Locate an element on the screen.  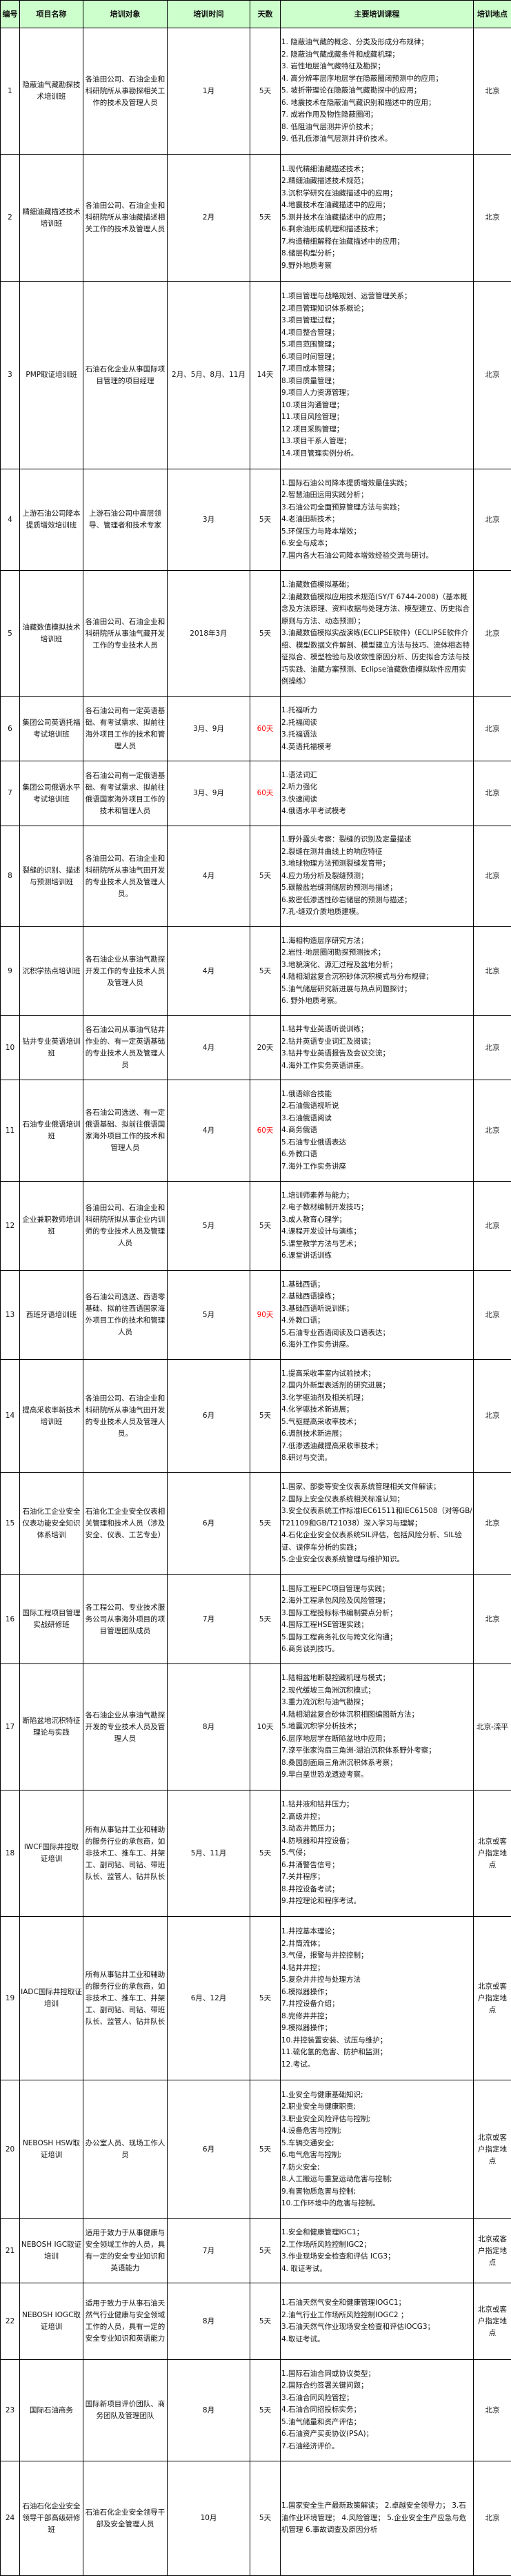
course-item: 6. 地震技术在隐蔽油气藏识别和描述中的应用； is located at coordinates (376, 103).